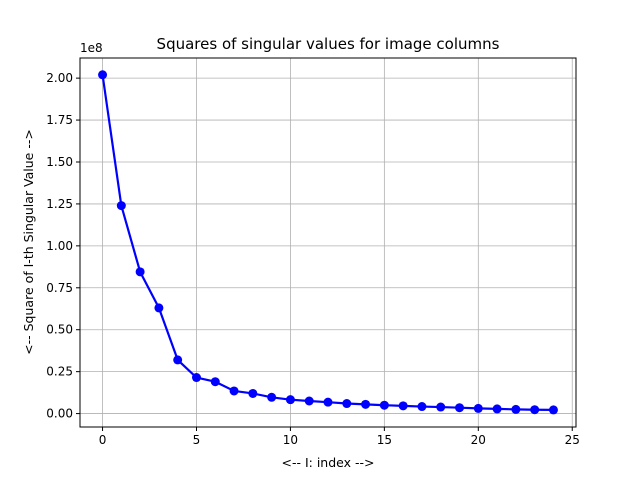 Image resolution: width=640 pixels, height=480 pixels. What do you see at coordinates (197, 440) in the screenshot?
I see `x-tick-label: 5` at bounding box center [197, 440].